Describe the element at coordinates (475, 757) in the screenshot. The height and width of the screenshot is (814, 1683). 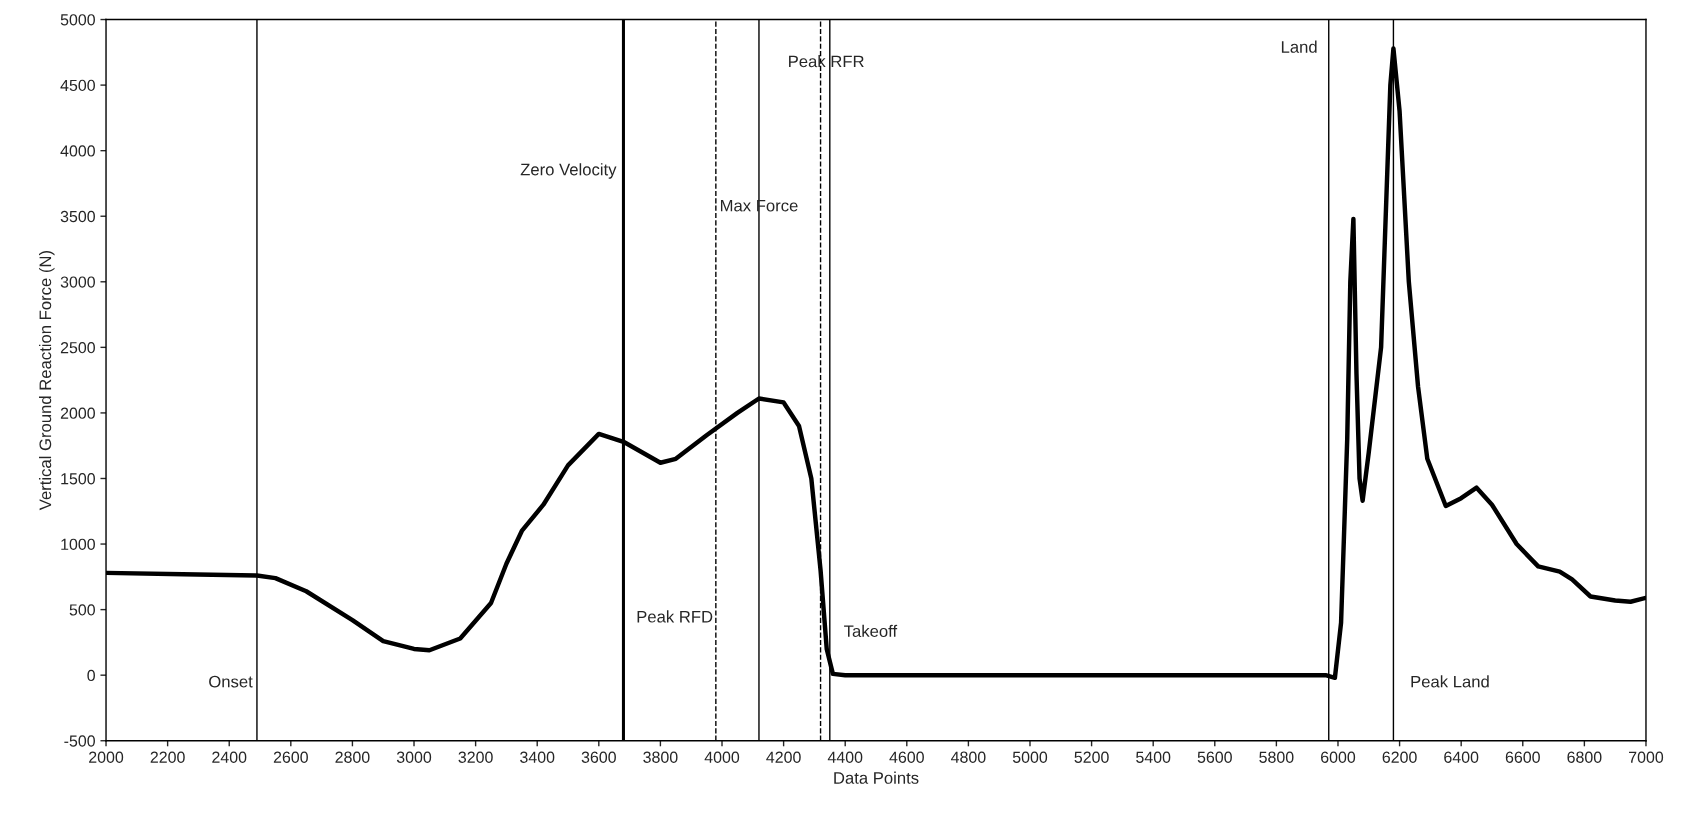
I see `x-tick-label: 3200` at that location.